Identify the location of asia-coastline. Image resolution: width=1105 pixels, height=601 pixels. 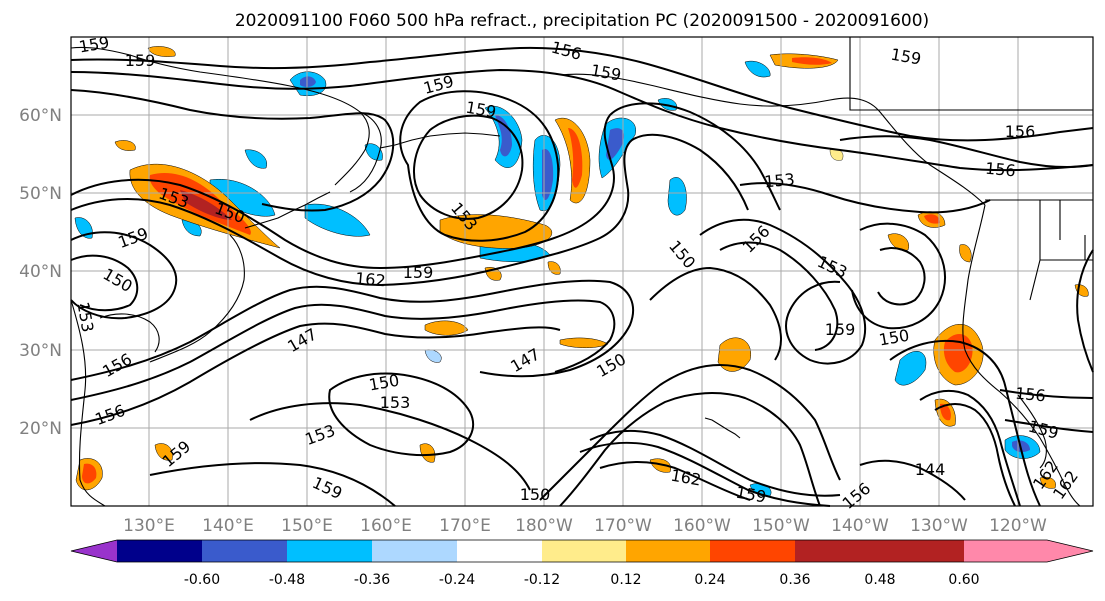
(220, 116).